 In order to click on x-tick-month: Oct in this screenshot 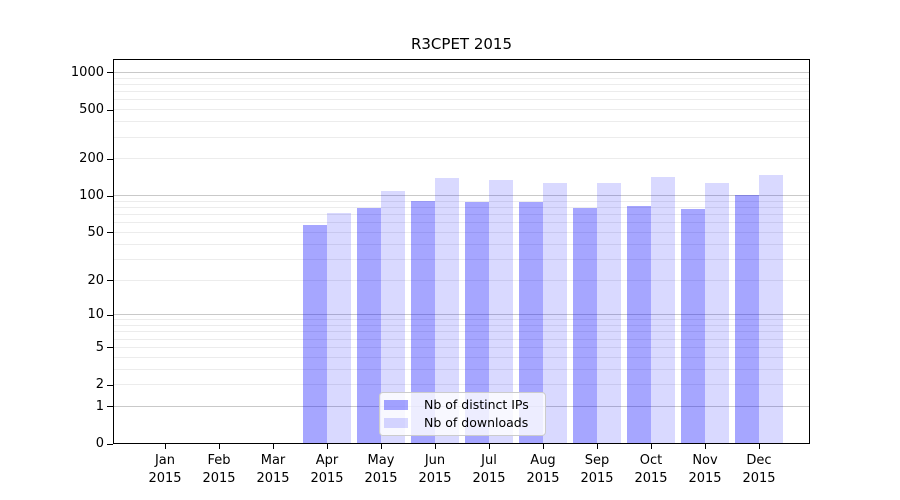, I will do `click(651, 460)`.